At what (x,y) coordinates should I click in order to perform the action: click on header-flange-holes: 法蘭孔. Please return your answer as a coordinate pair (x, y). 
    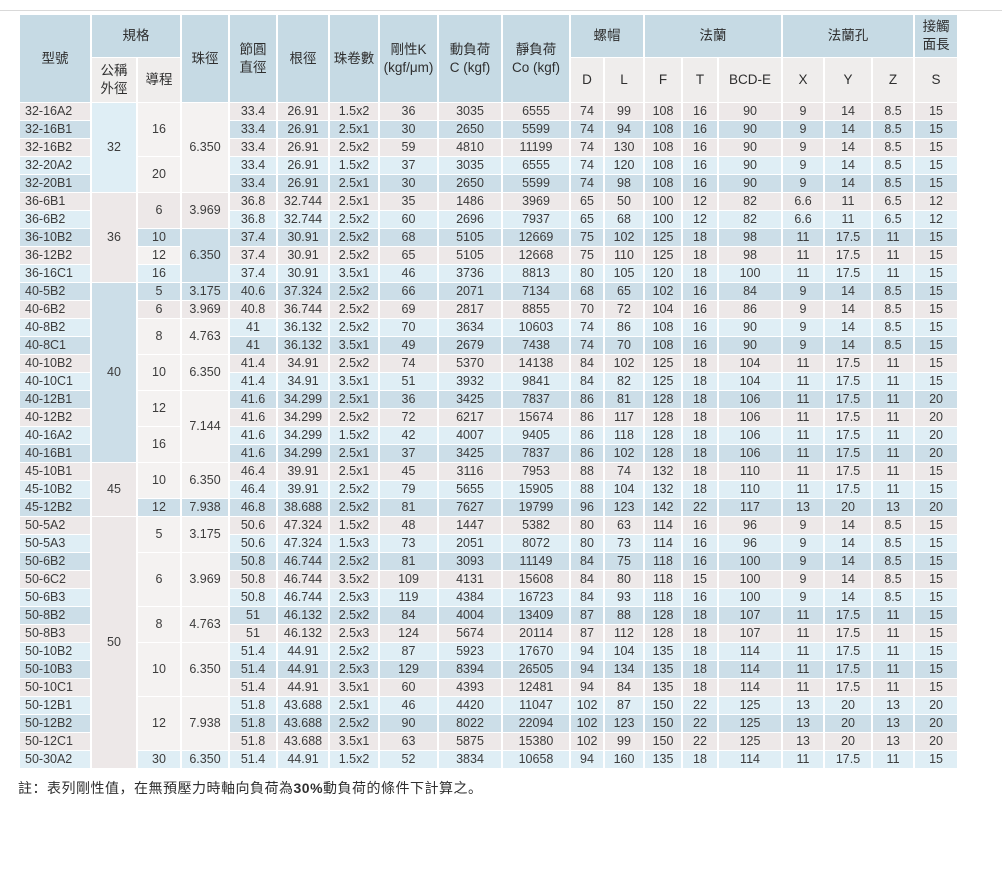
    Looking at the image, I should click on (848, 36).